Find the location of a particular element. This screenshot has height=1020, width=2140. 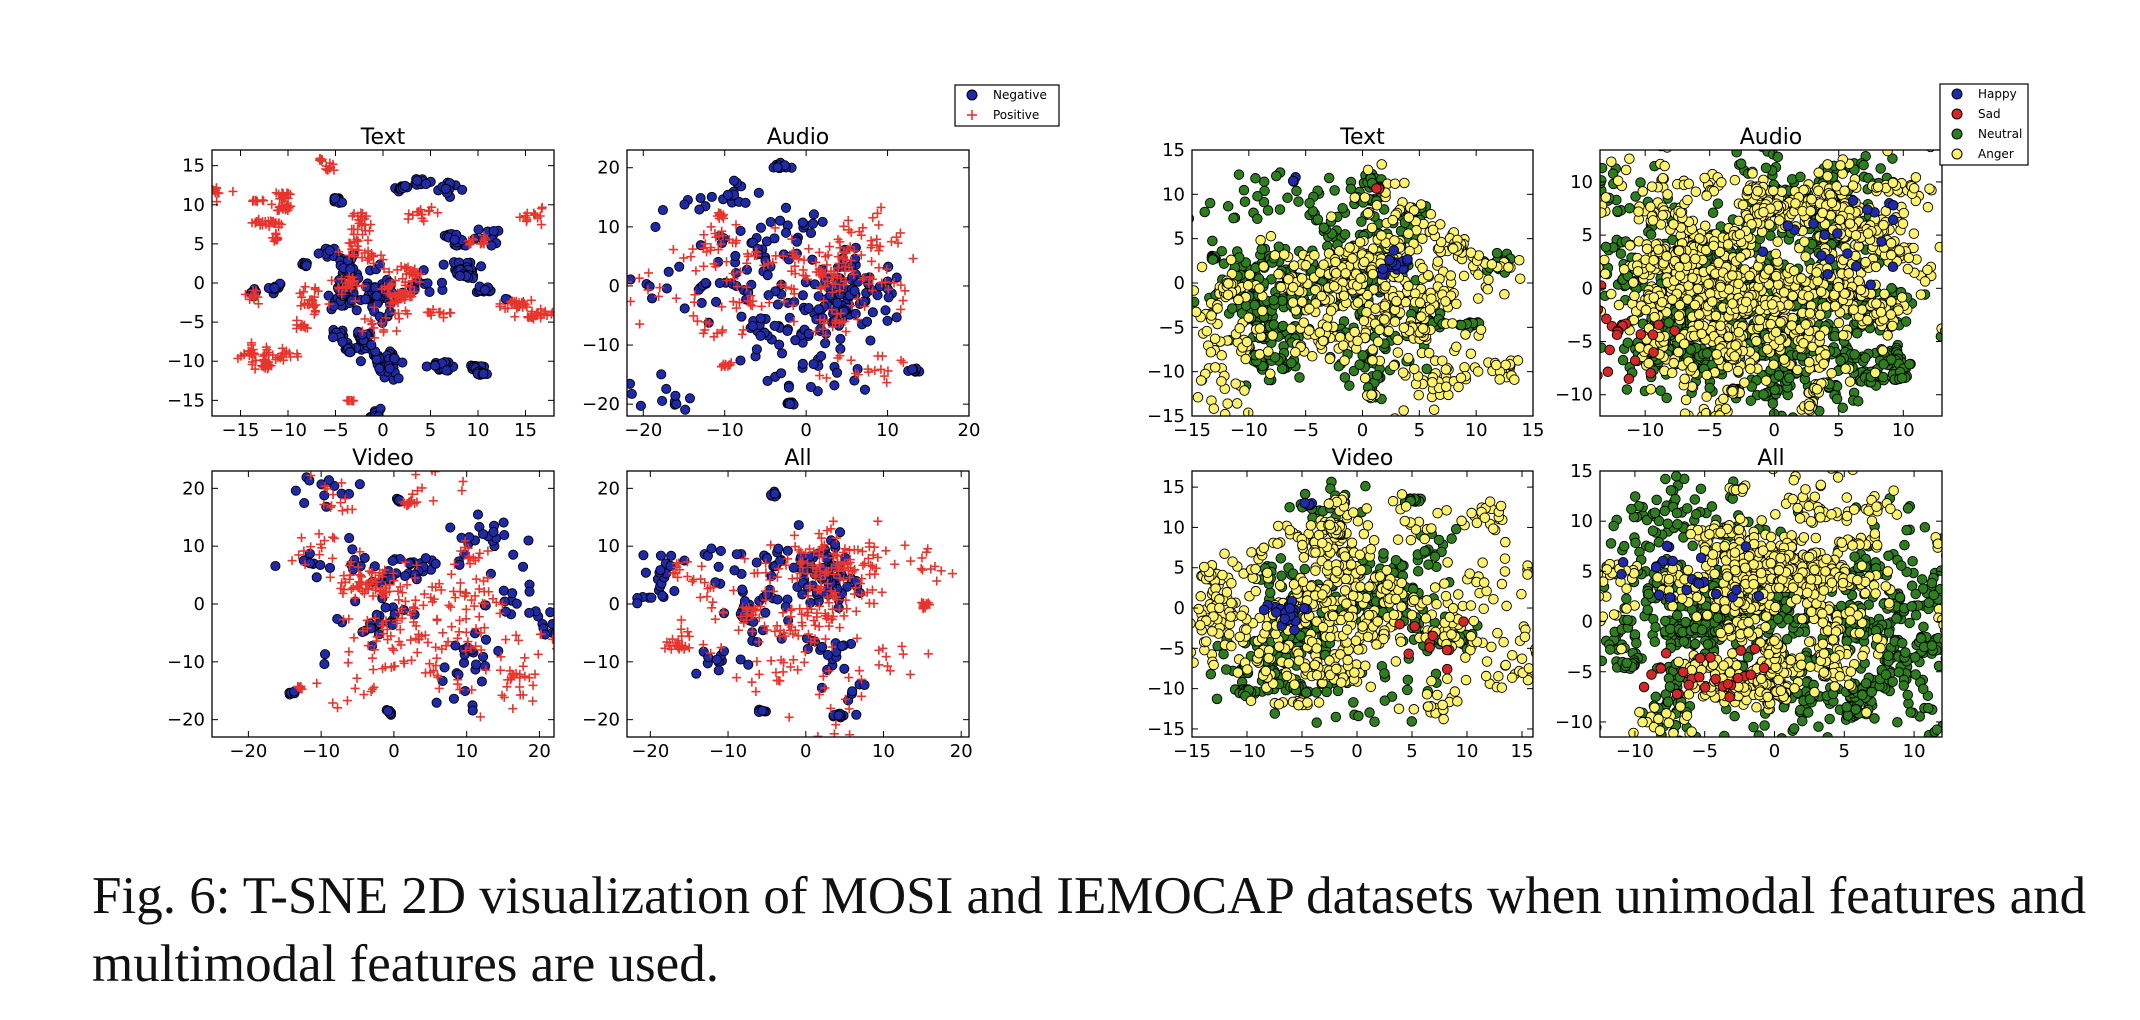

x-tick-label: 5 is located at coordinates (430, 430).